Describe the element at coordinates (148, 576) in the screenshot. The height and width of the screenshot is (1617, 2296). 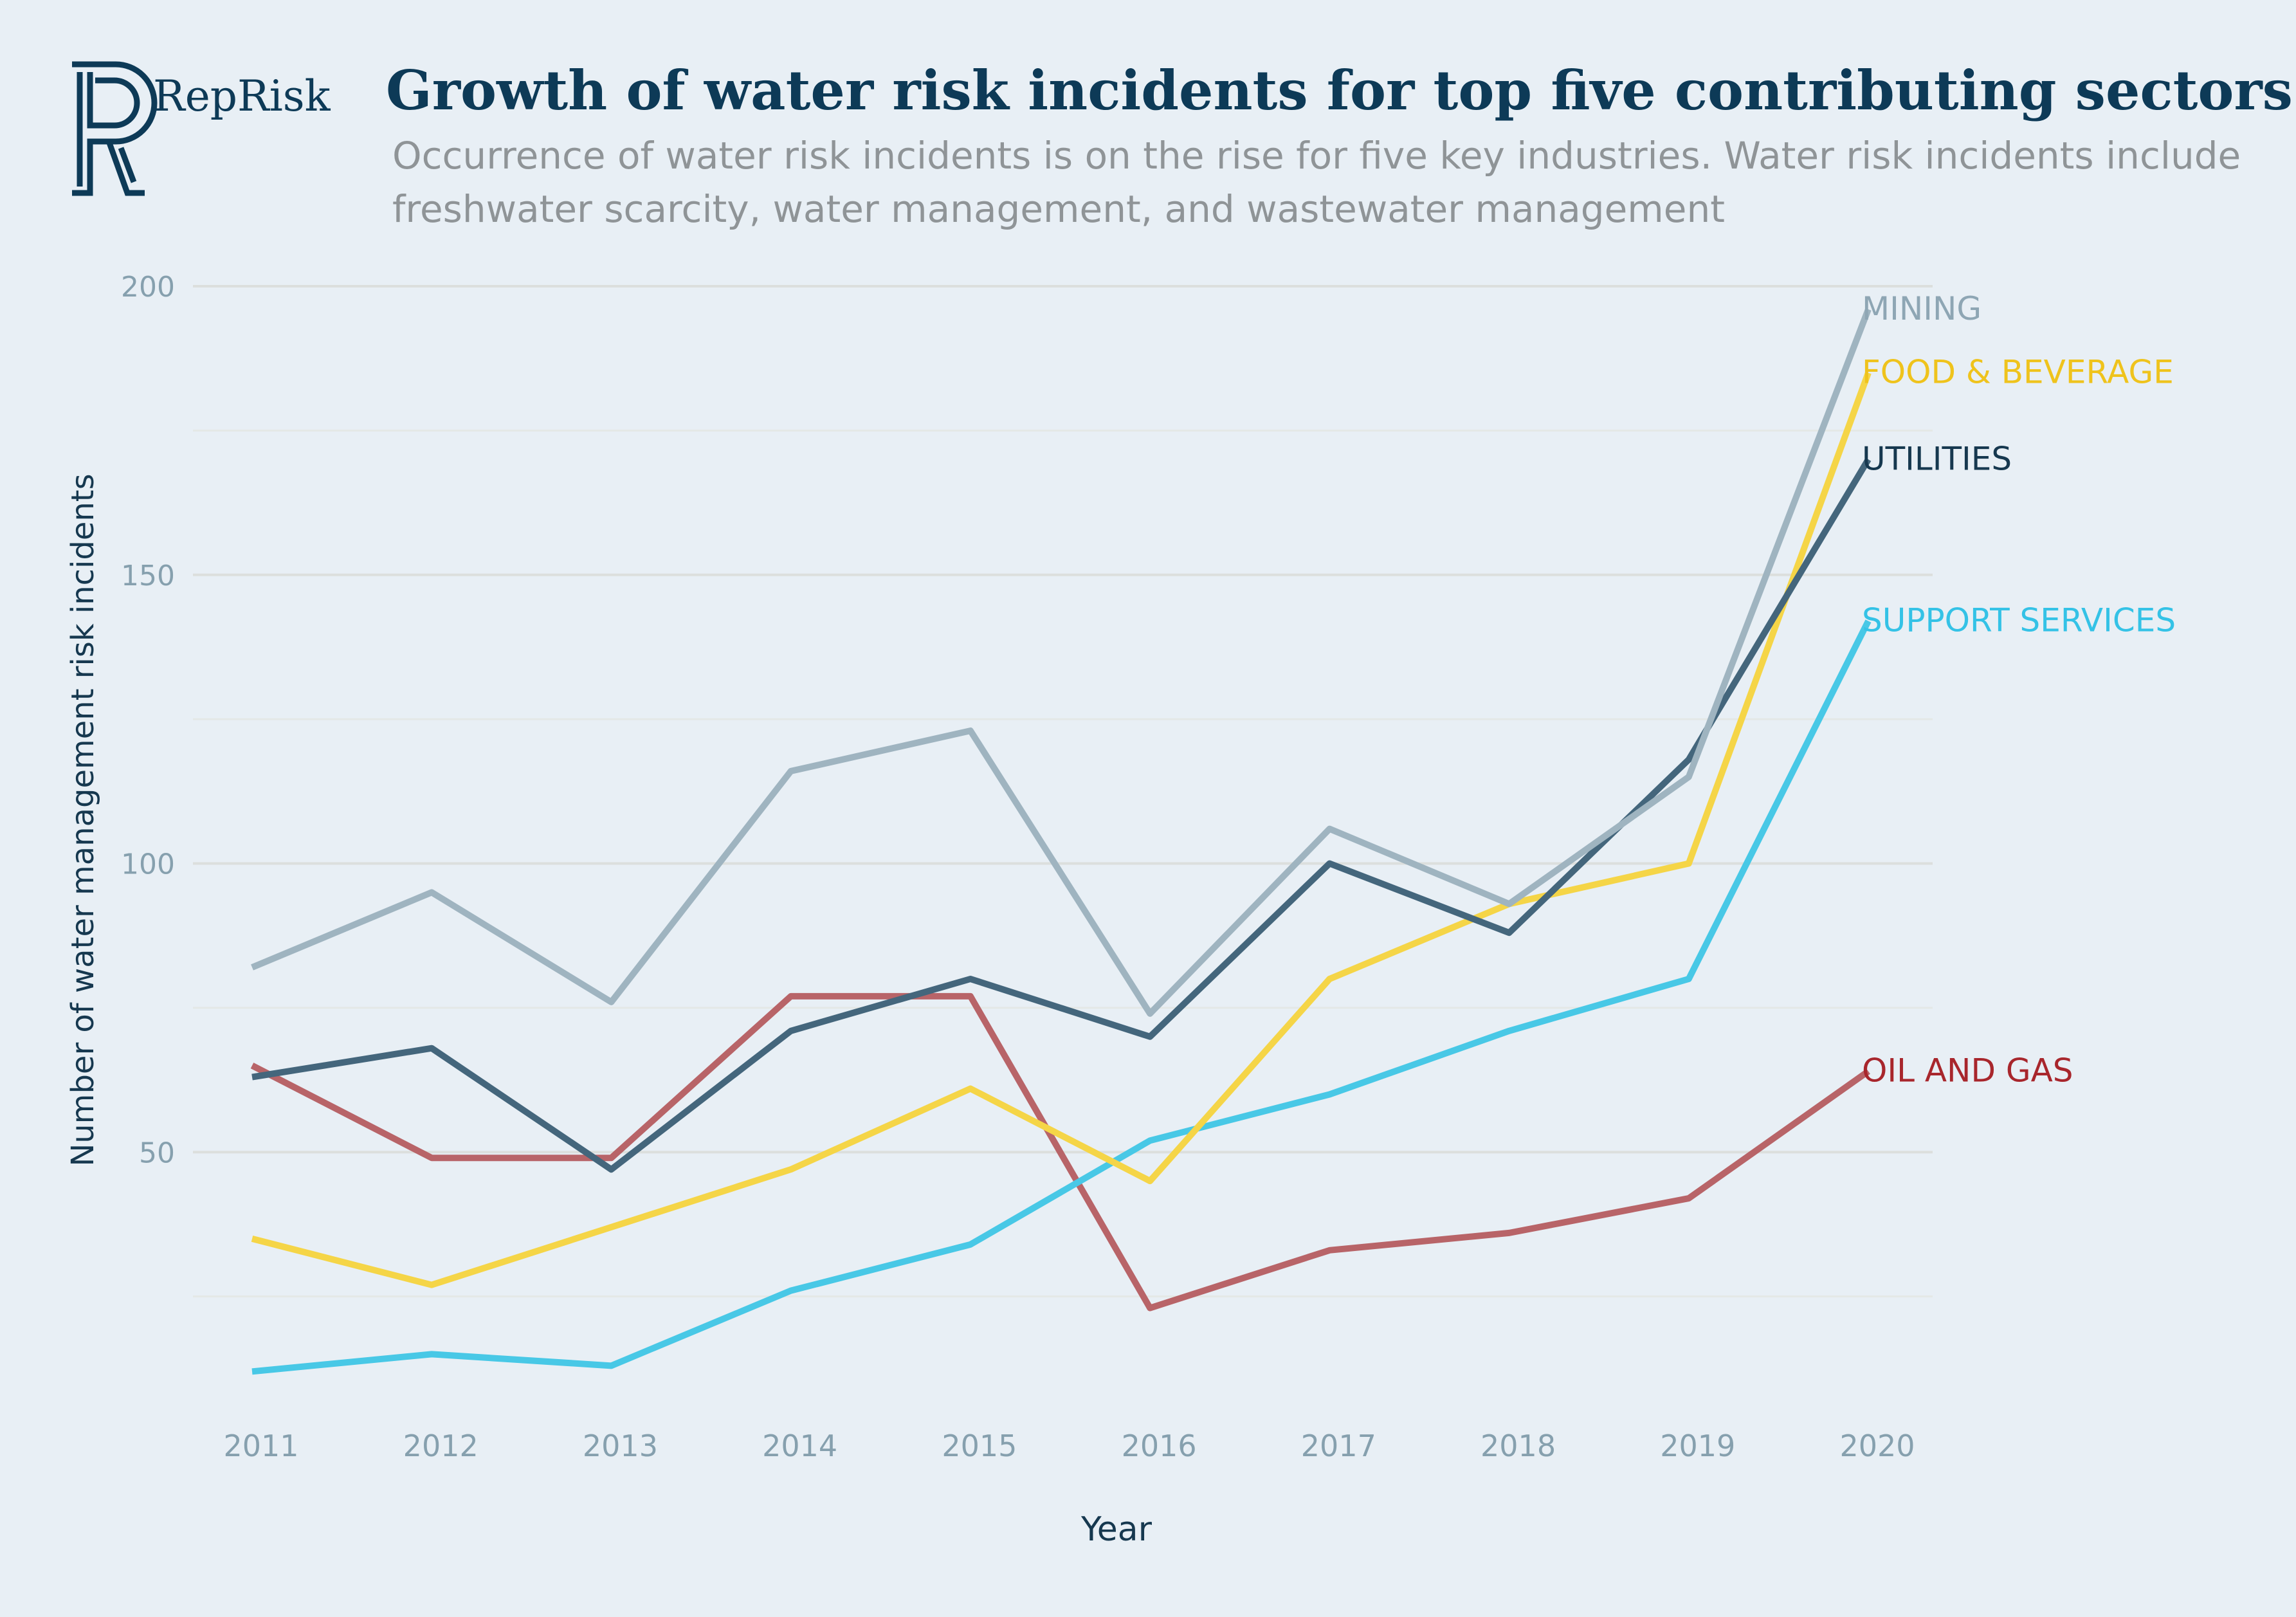
I see `y-tick-label: 150` at that location.